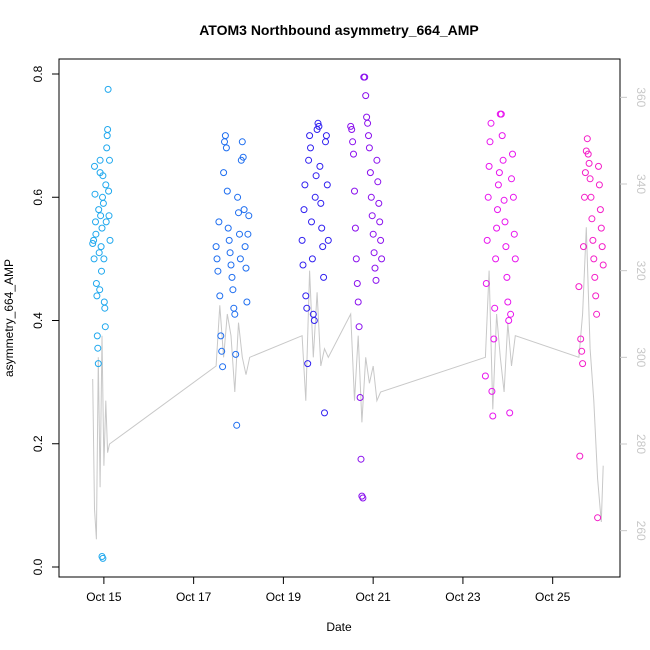 This screenshot has width=650, height=650. Describe the element at coordinates (38, 566) in the screenshot. I see `y-tick-label: 0.0` at that location.